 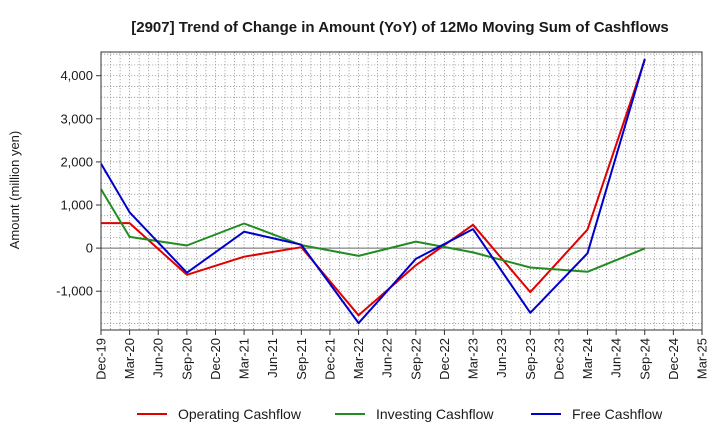 What do you see at coordinates (76, 205) in the screenshot?
I see `y-tick-label: 1,000` at bounding box center [76, 205].